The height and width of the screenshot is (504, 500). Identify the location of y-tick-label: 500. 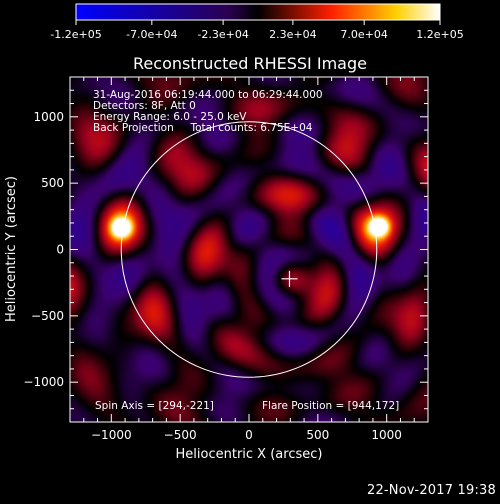
(52, 183).